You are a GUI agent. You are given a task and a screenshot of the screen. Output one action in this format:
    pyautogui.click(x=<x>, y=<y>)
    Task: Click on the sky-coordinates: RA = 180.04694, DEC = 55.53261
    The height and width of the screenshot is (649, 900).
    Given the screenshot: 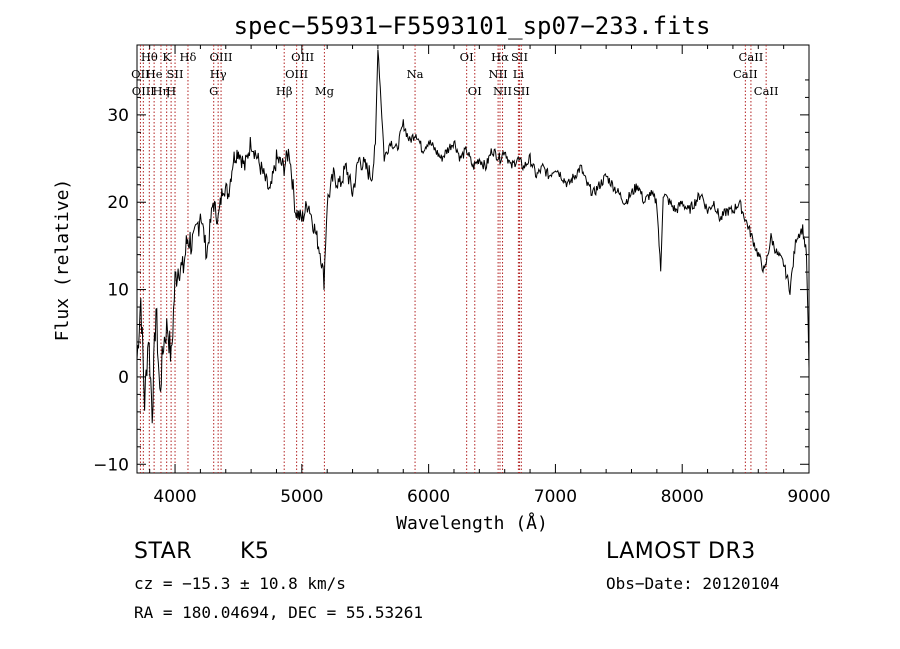 What is the action you would take?
    pyautogui.click(x=278, y=612)
    